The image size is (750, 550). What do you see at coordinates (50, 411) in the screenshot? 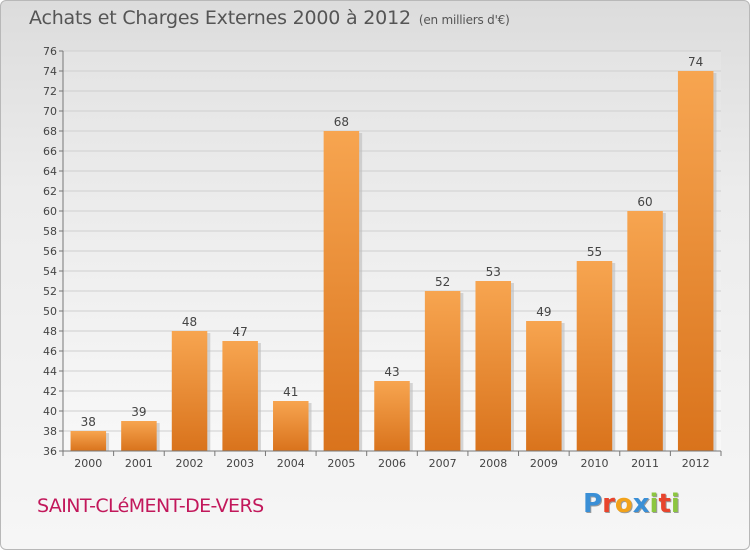
I see `y-tick-label: 40` at bounding box center [50, 411].